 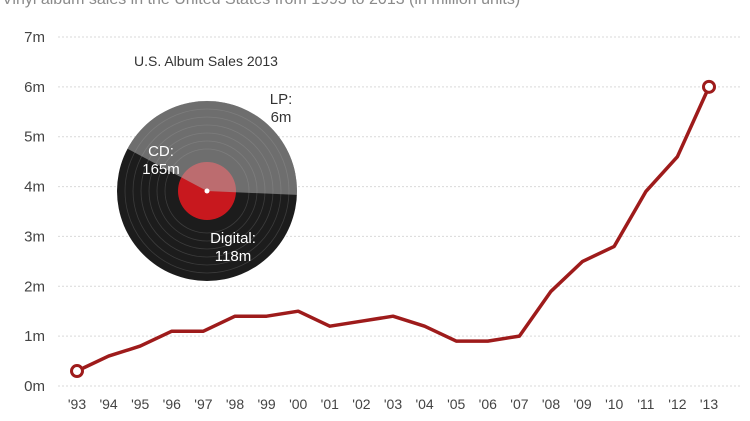 I want to click on vinyl-record-pie, so click(x=207, y=190).